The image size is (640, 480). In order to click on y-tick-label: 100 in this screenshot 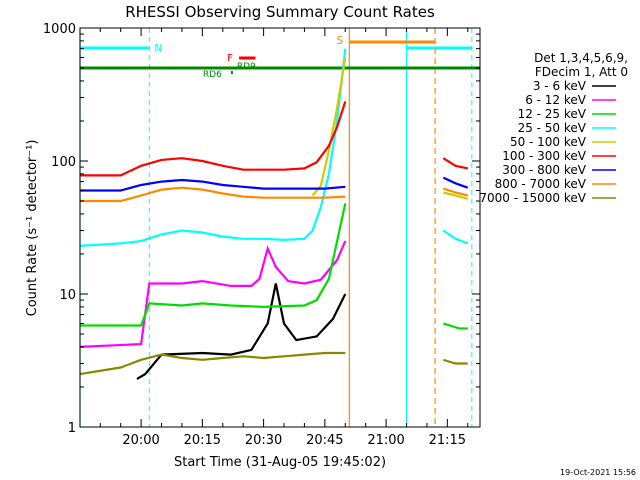, I will do `click(63, 162)`.